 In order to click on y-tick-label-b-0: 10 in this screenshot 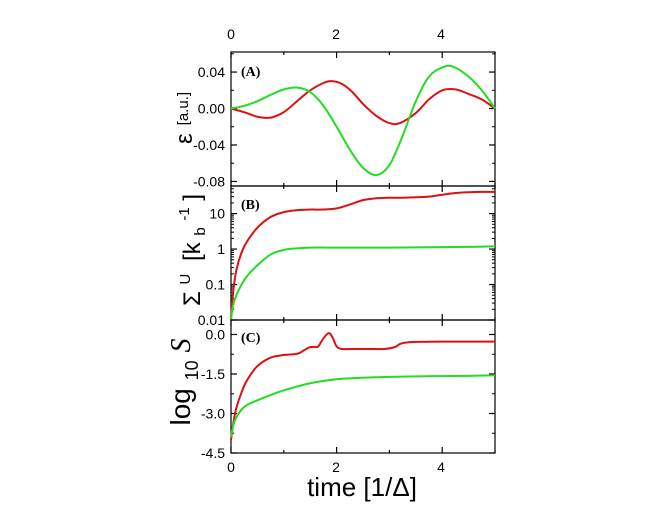, I will do `click(217, 214)`.